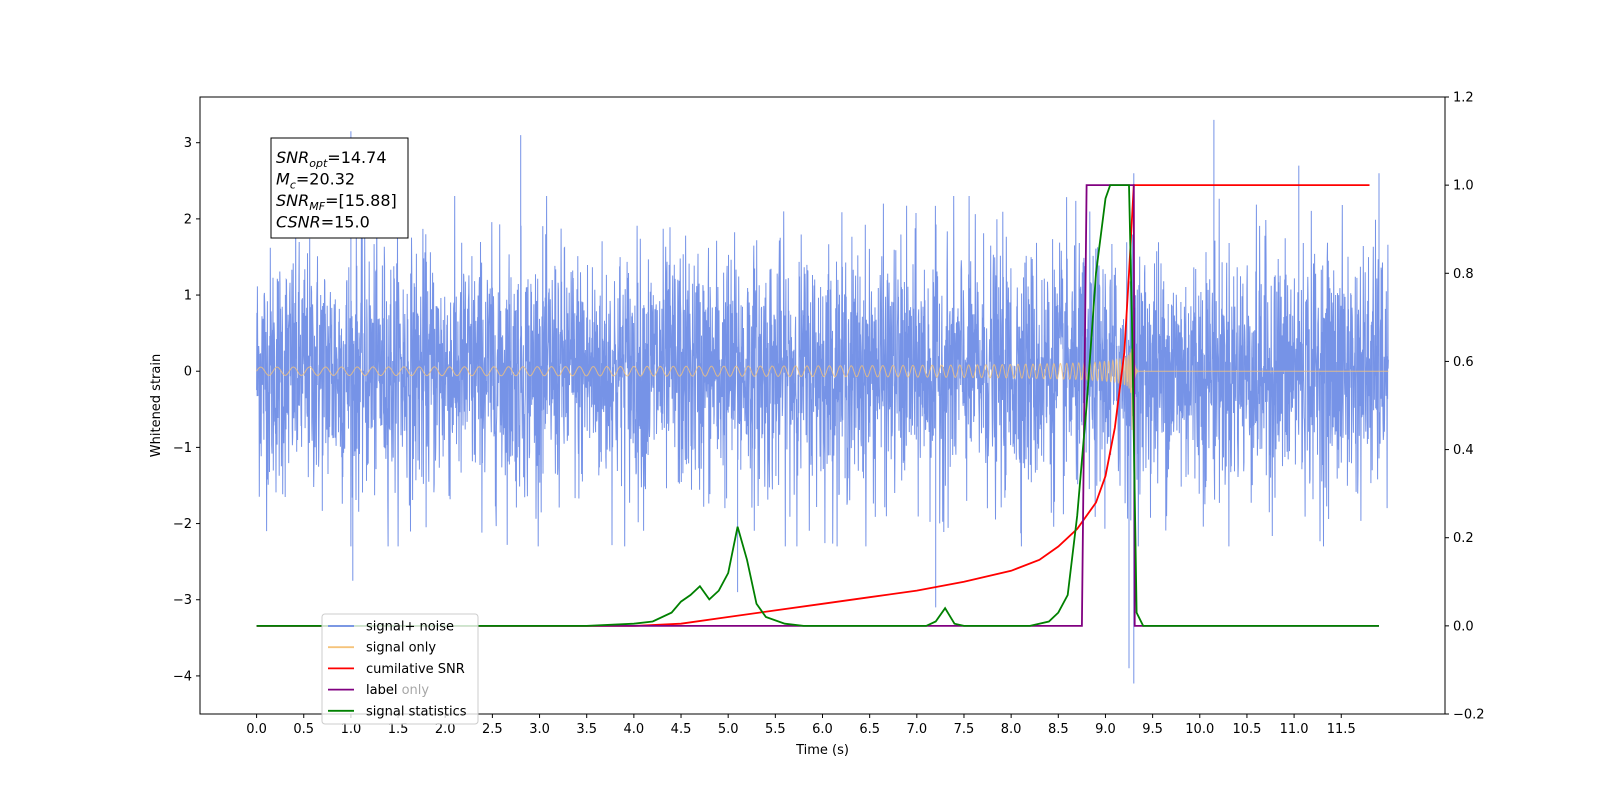 The width and height of the screenshot is (1600, 800). Describe the element at coordinates (1463, 186) in the screenshot. I see `y2-tick-label: 1.0` at that location.